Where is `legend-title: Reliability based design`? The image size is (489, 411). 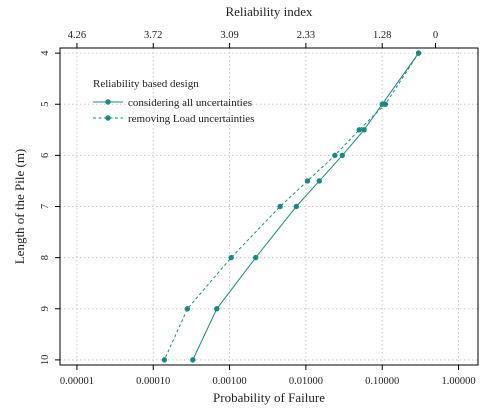
legend-title: Reliability based design is located at coordinates (146, 84).